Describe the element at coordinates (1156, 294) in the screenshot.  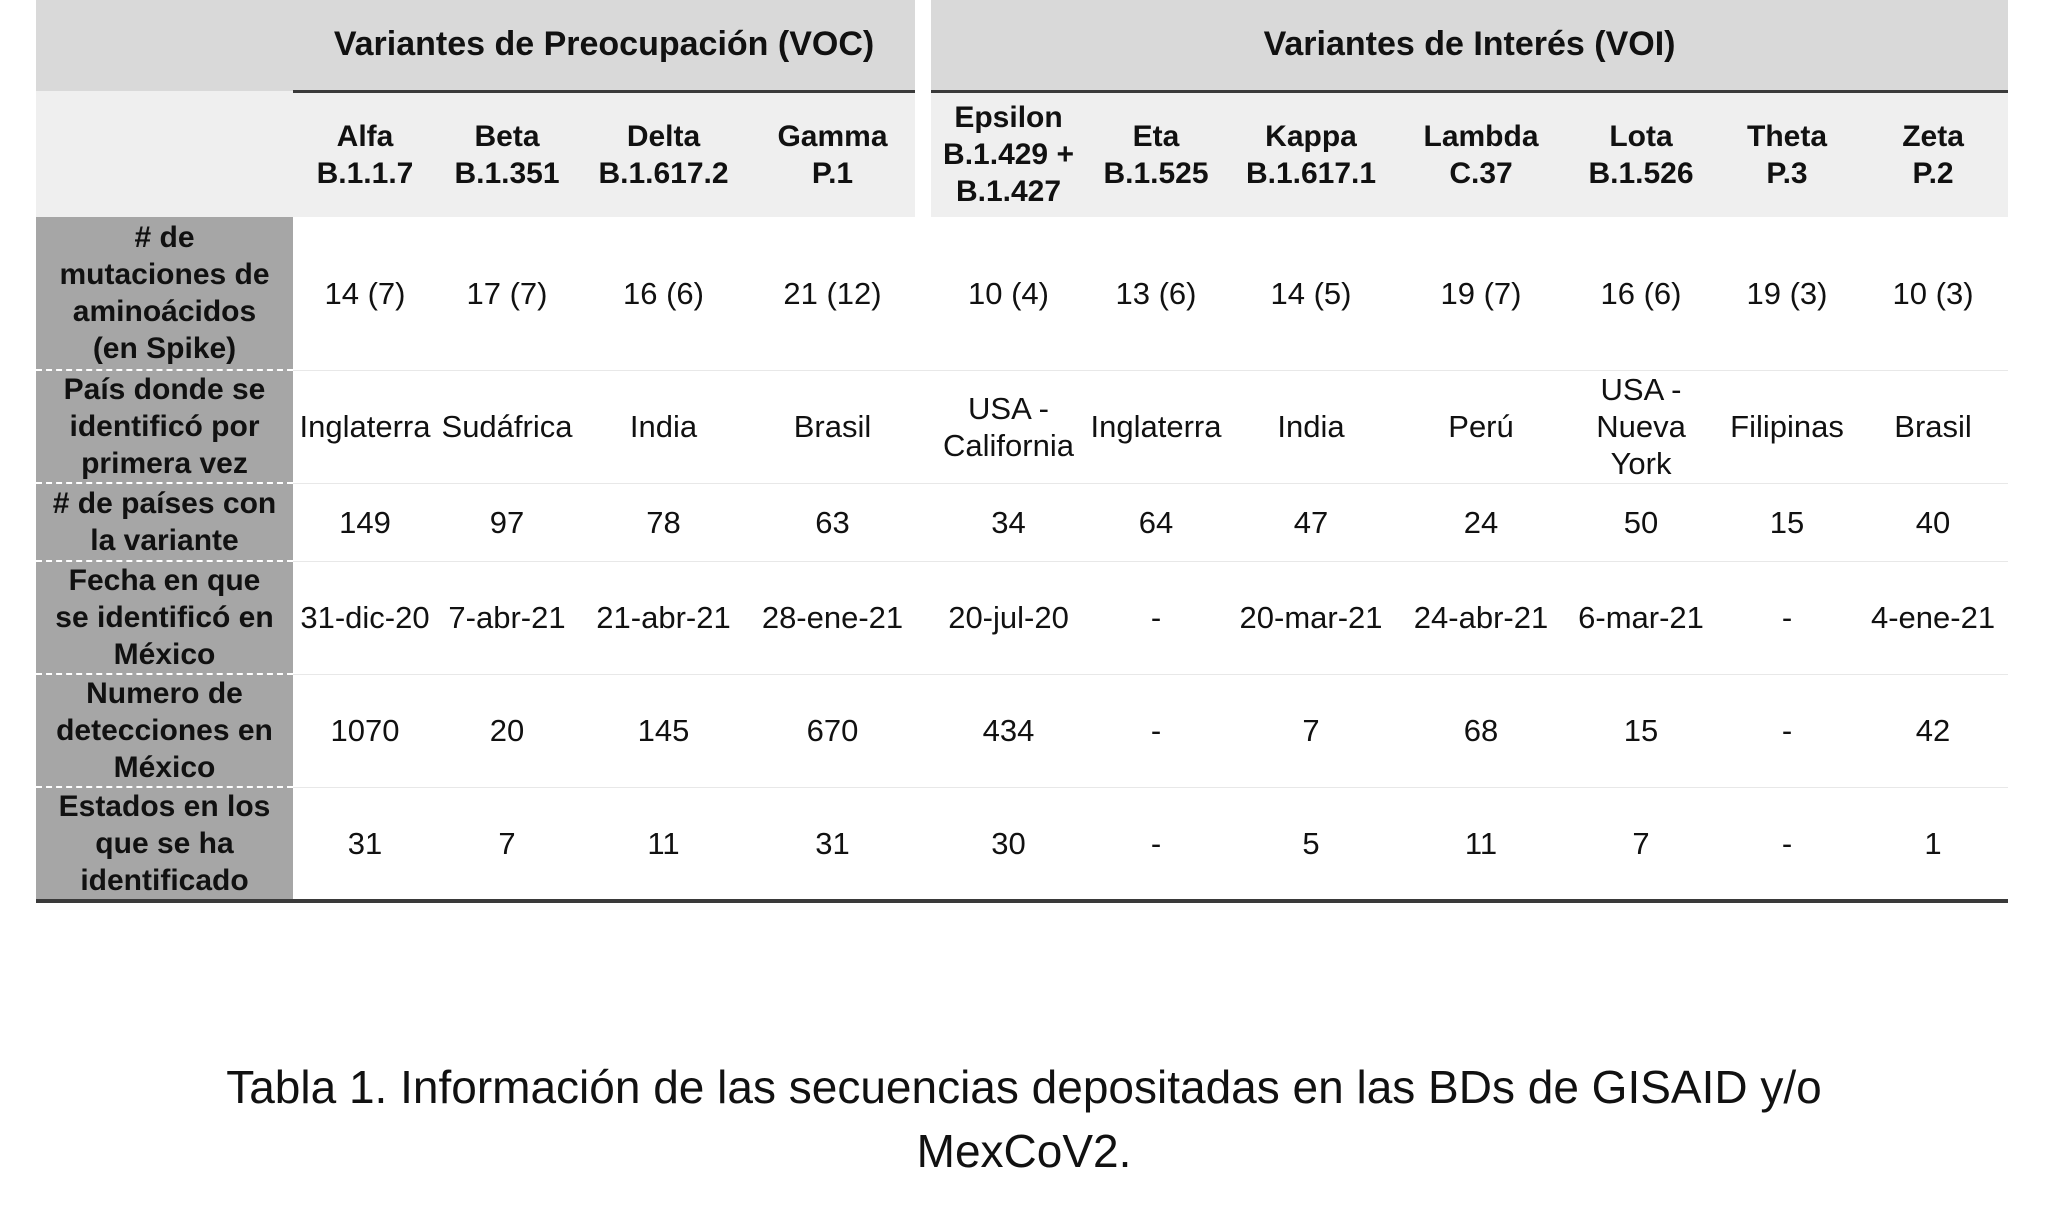
I see `table-cell: 13 (6)` at that location.